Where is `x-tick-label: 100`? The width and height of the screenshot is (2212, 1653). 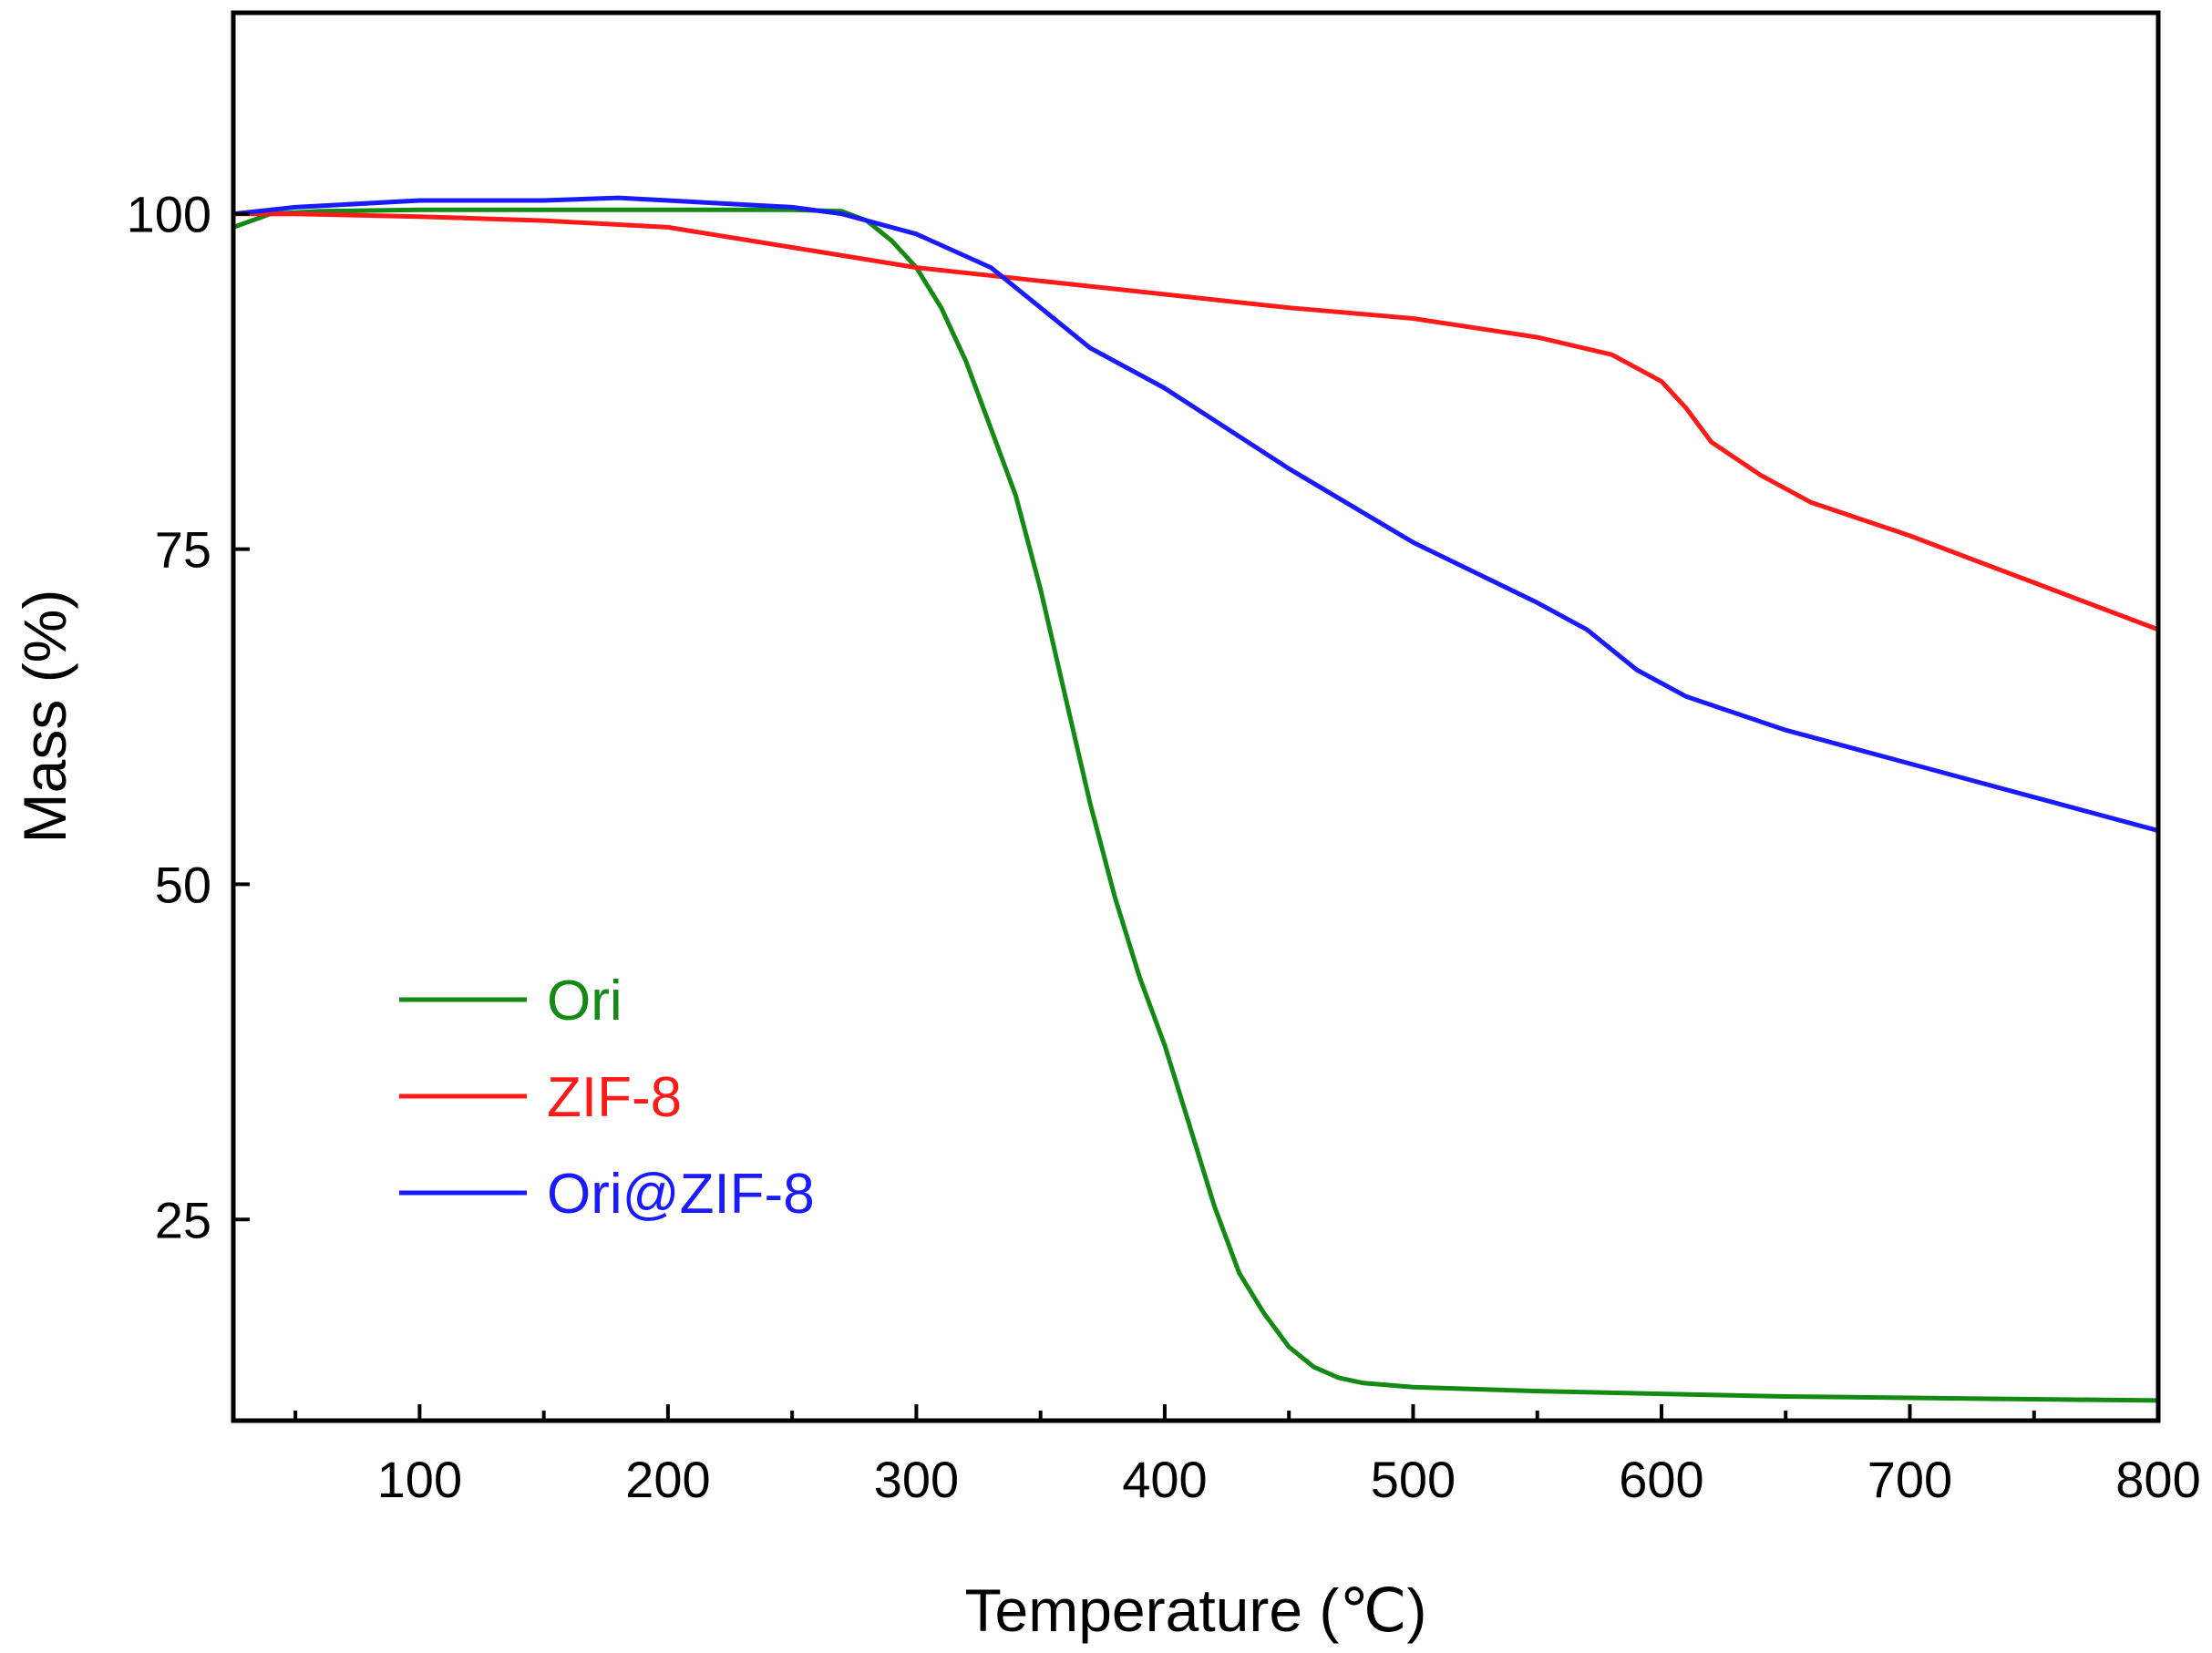
x-tick-label: 100 is located at coordinates (419, 1480).